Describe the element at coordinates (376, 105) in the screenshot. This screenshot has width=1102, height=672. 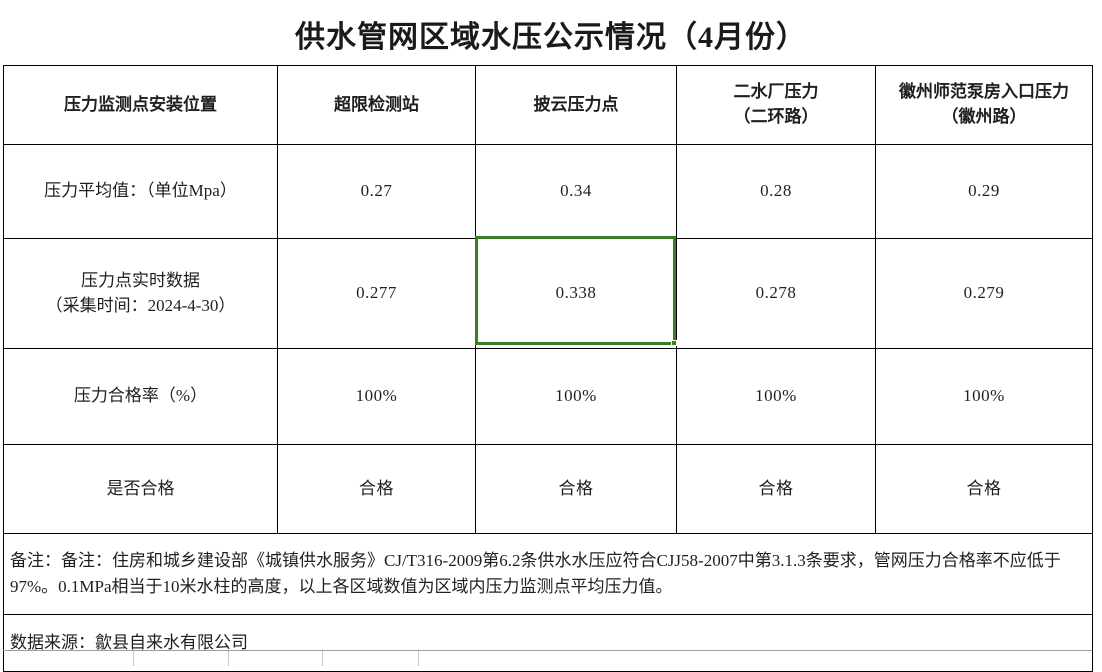
I see `header-cell-chaoxian: 超限检测站` at that location.